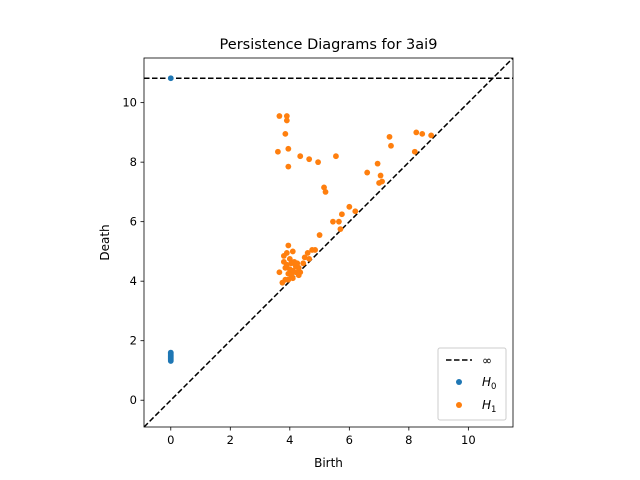  Describe the element at coordinates (328, 463) in the screenshot. I see `x-axis-label: Birth` at that location.